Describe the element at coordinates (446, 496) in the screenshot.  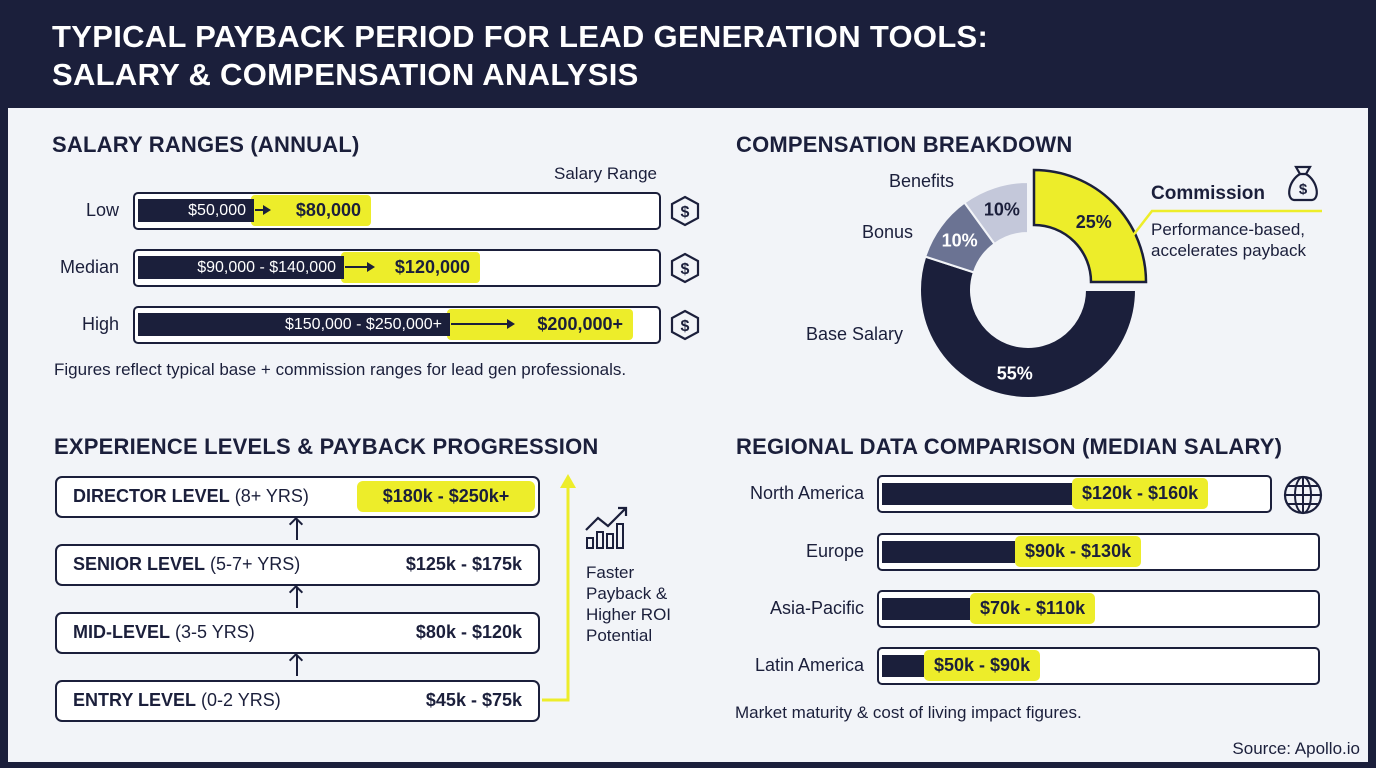
I see `level-salary: $180k - $250k+` at that location.